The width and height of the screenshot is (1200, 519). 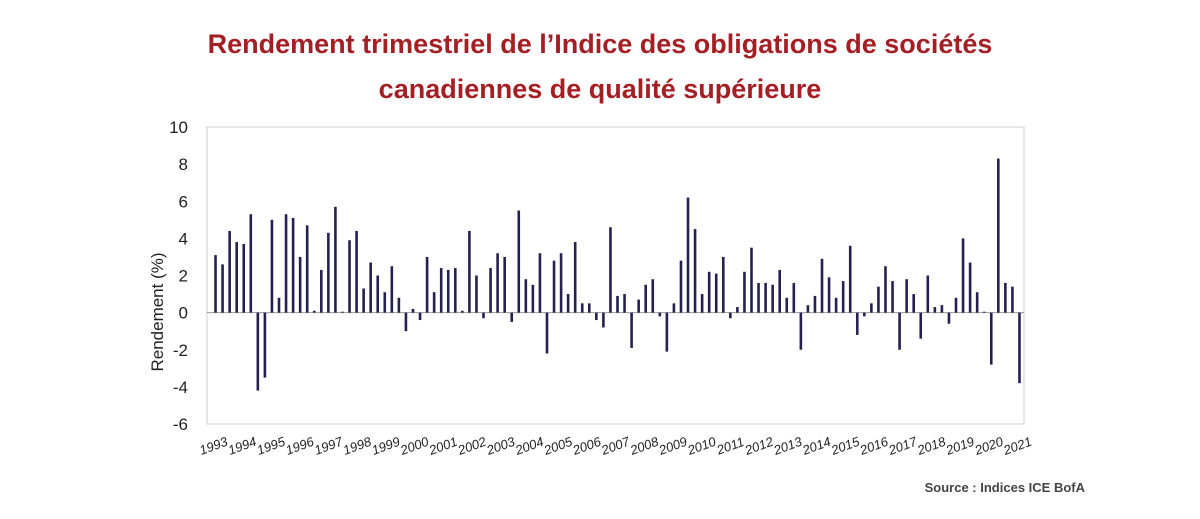 What do you see at coordinates (242, 446) in the screenshot?
I see `x-tick-label: 1994` at bounding box center [242, 446].